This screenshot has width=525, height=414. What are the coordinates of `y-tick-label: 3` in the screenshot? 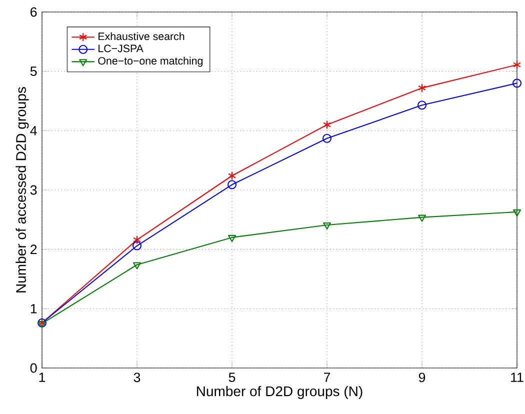 It's located at (33, 190).